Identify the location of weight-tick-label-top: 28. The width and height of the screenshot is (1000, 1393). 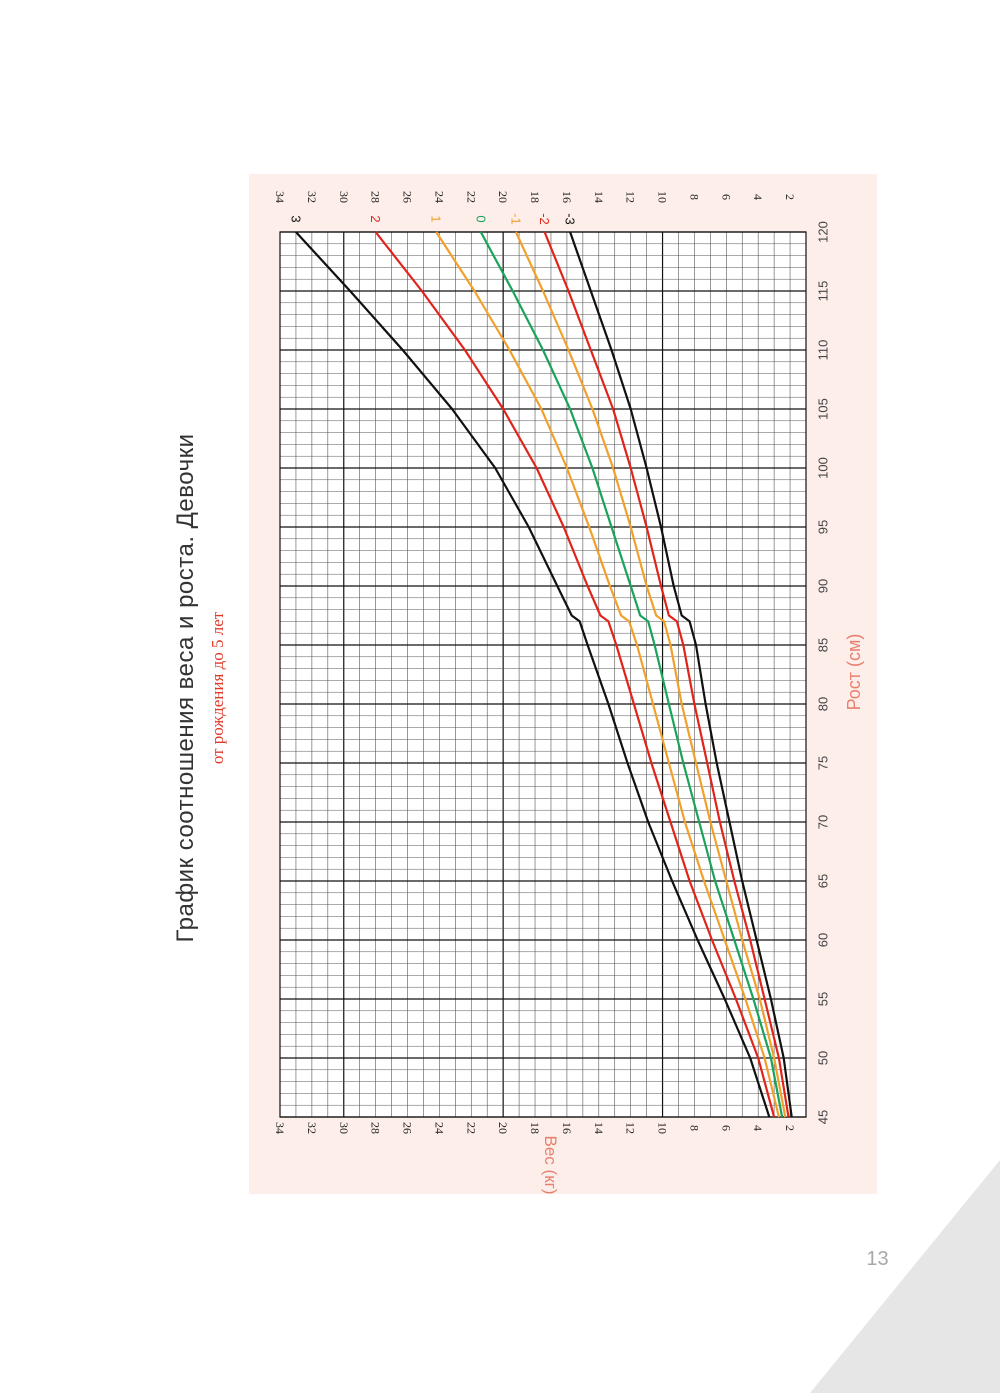
(376, 197).